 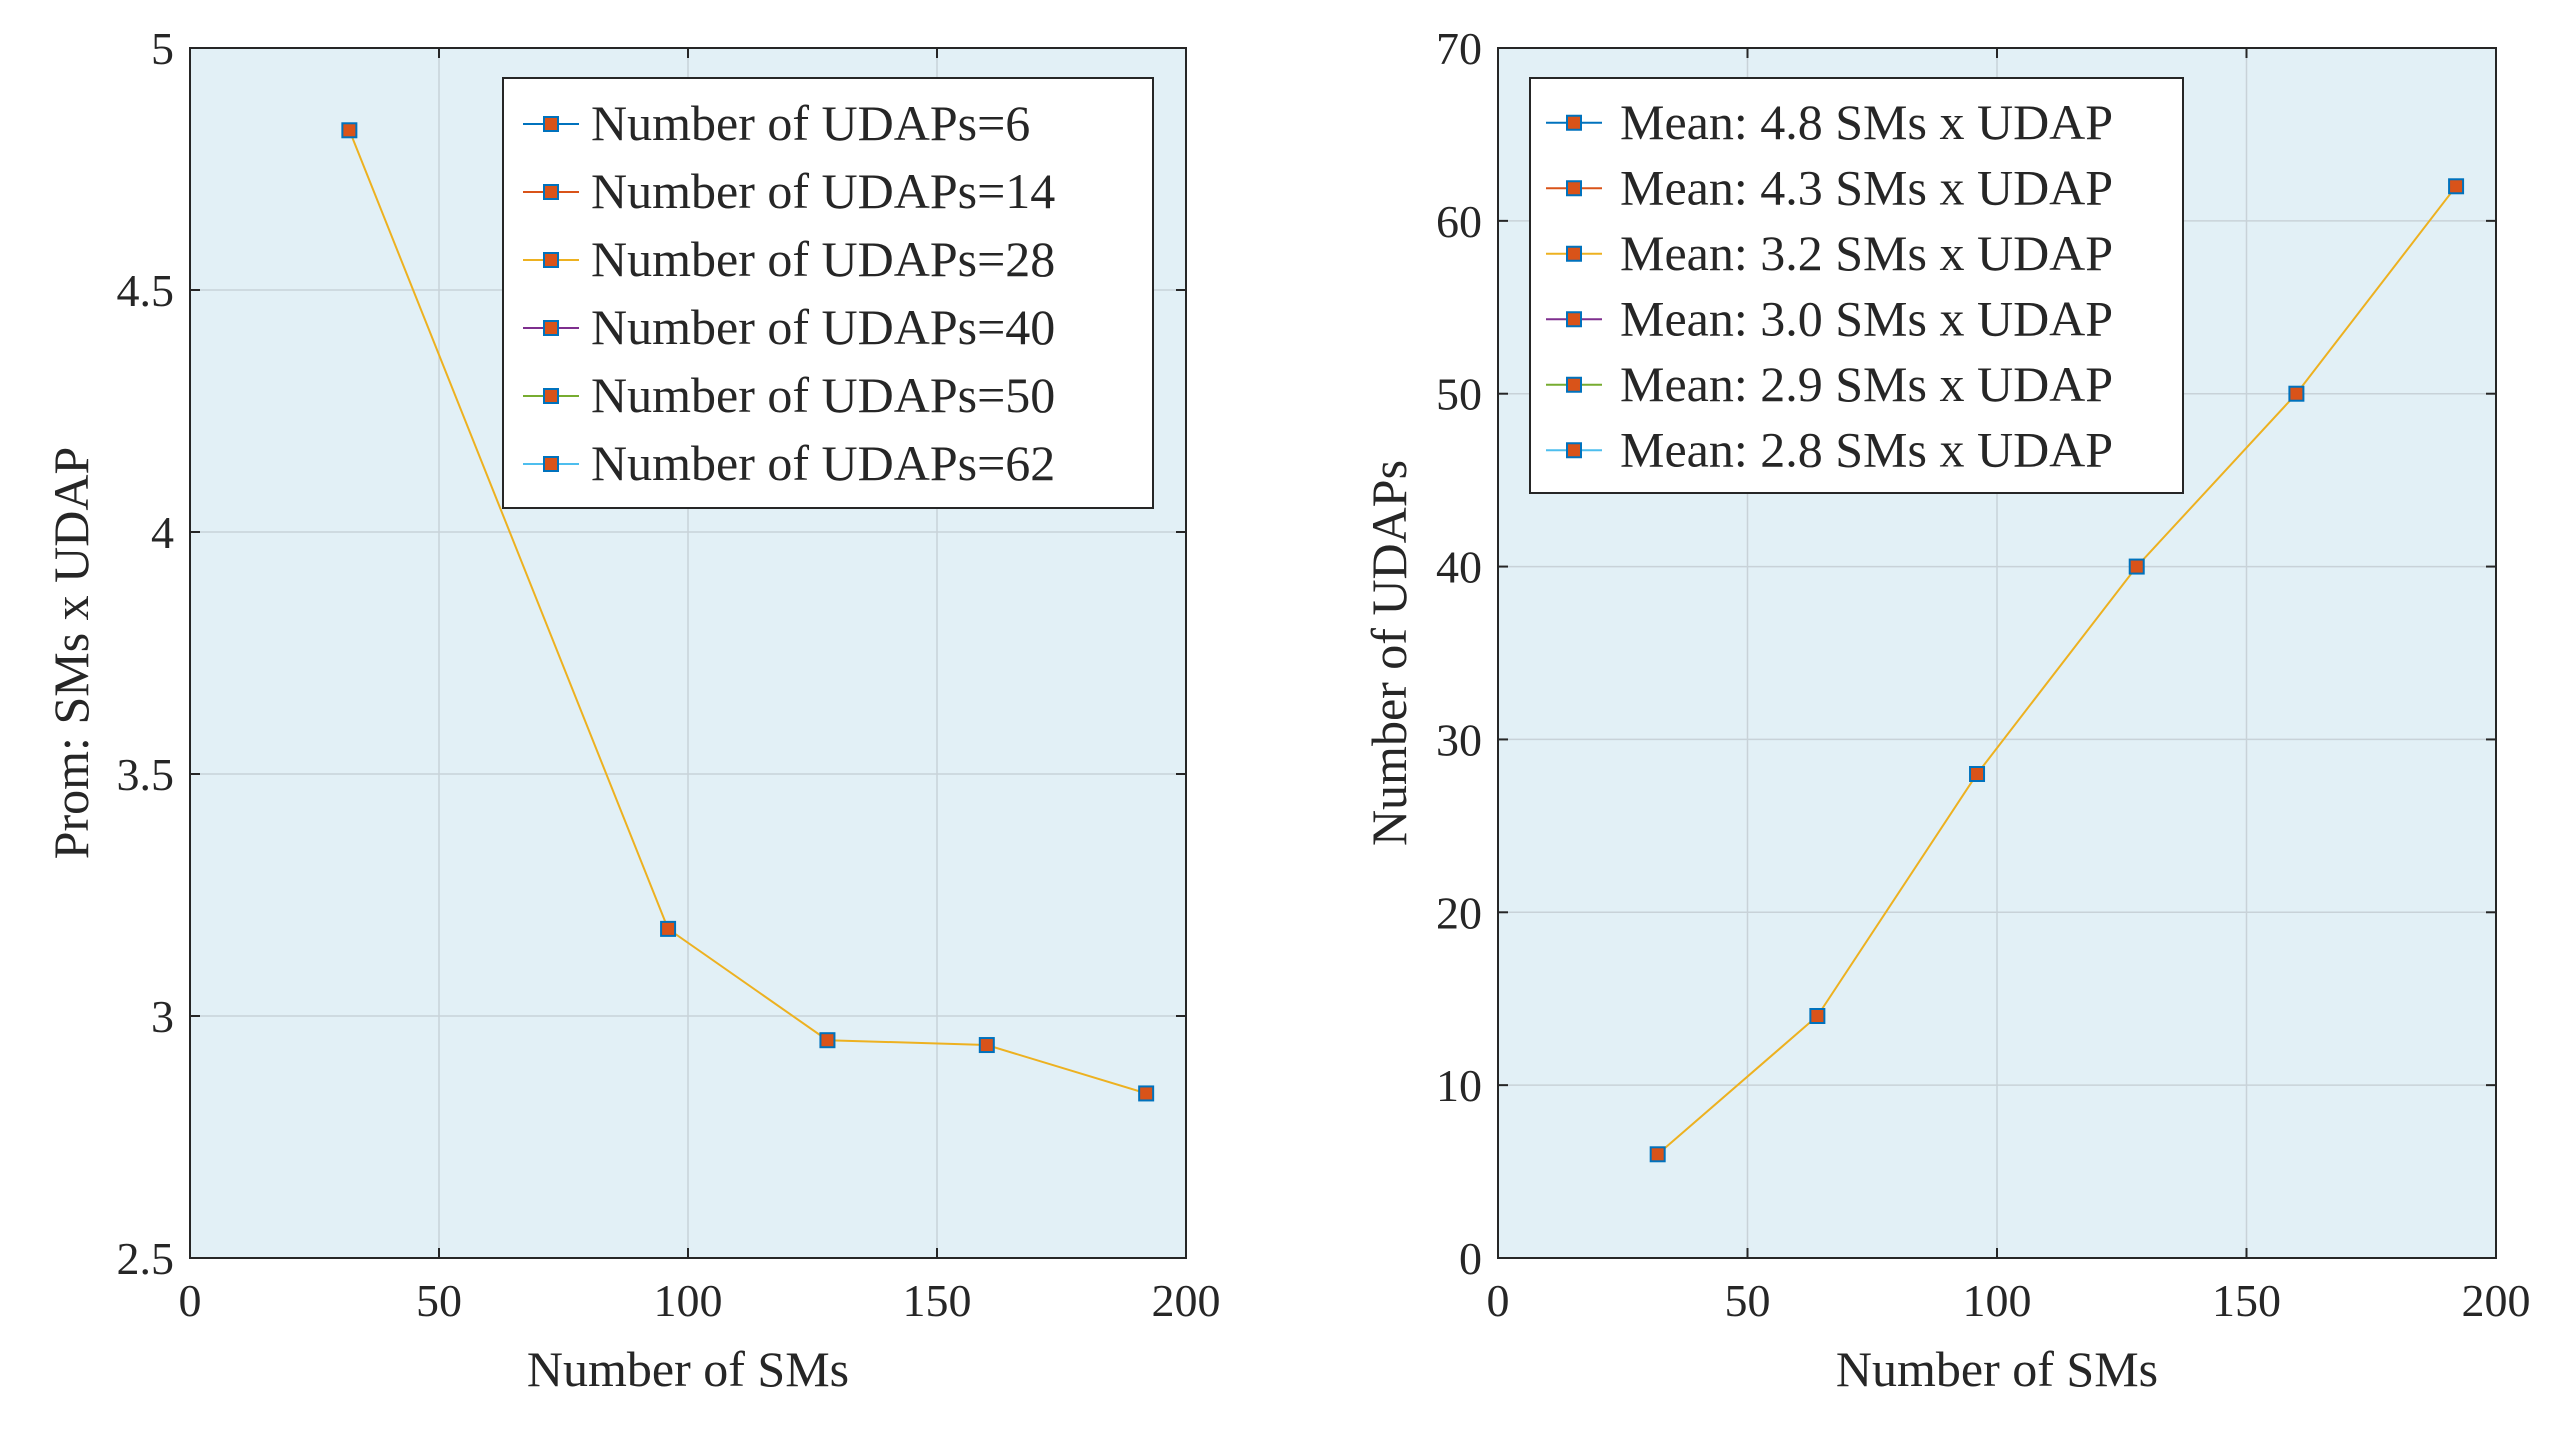 What do you see at coordinates (1866, 253) in the screenshot?
I see `legend-label: Mean: 3.2 SMs x UDAP` at bounding box center [1866, 253].